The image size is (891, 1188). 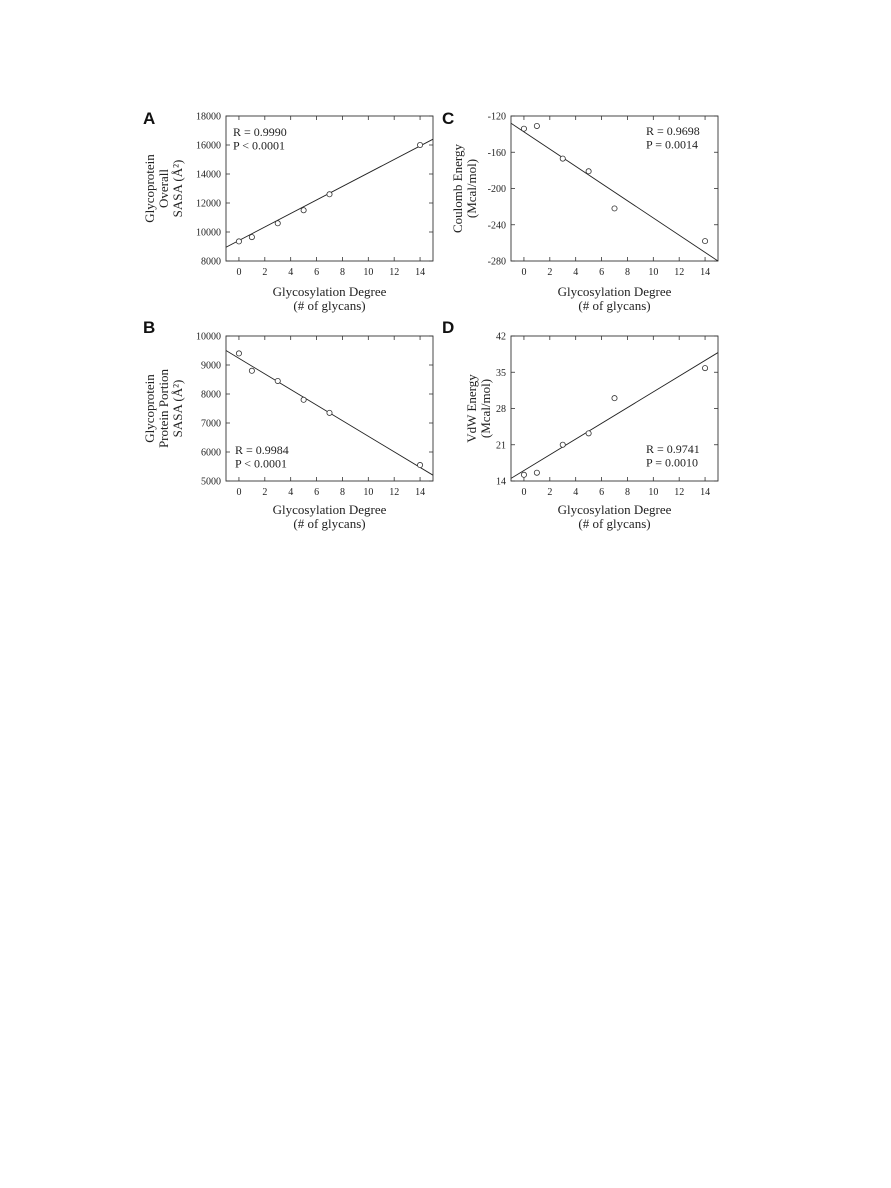 What do you see at coordinates (497, 189) in the screenshot?
I see `y-tick-label: -200` at bounding box center [497, 189].